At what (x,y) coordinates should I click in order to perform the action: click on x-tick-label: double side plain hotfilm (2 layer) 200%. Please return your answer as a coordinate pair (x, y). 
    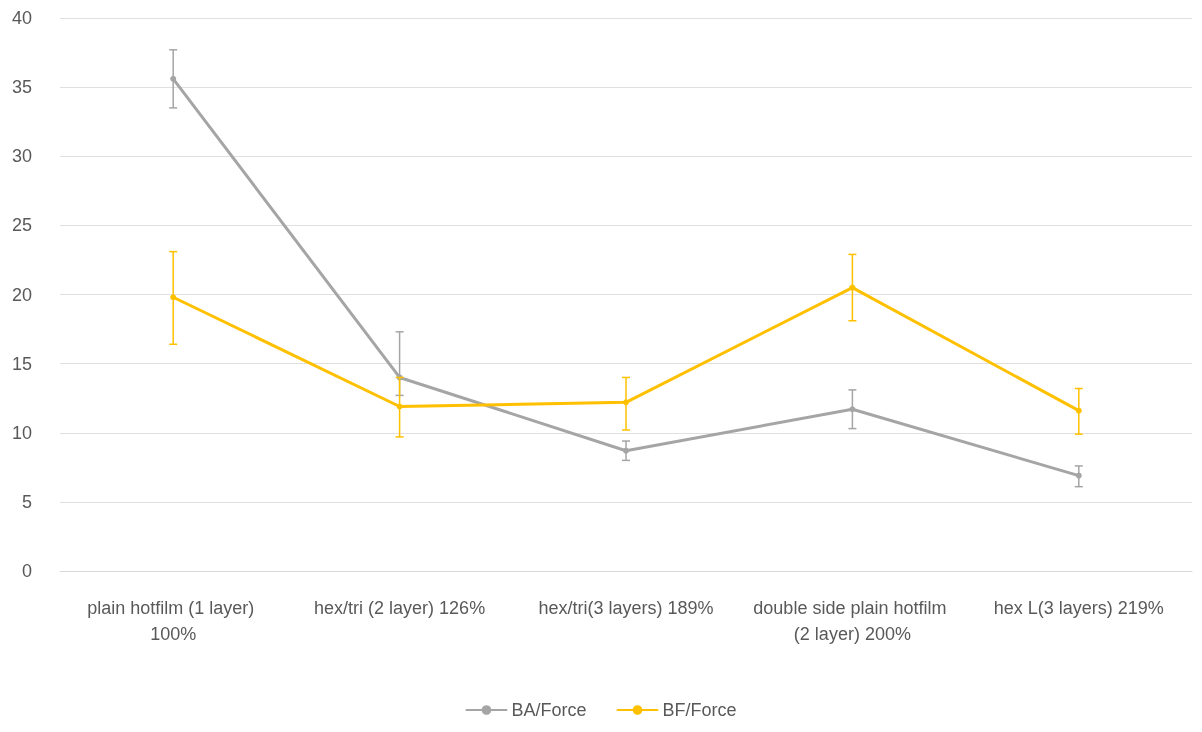
    Looking at the image, I should click on (852, 621).